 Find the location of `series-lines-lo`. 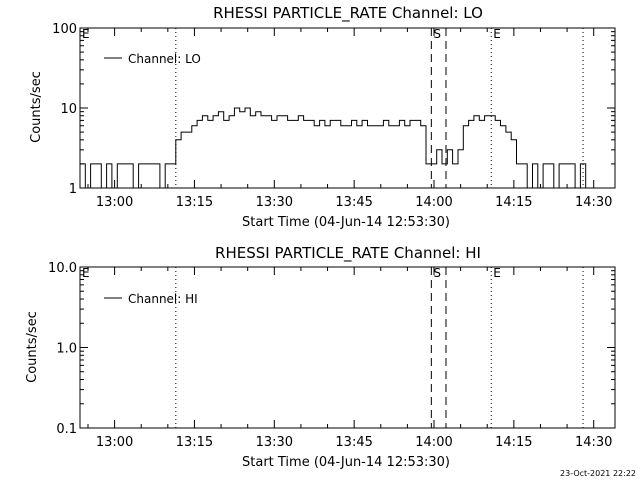

series-lines-lo is located at coordinates (335, 148).